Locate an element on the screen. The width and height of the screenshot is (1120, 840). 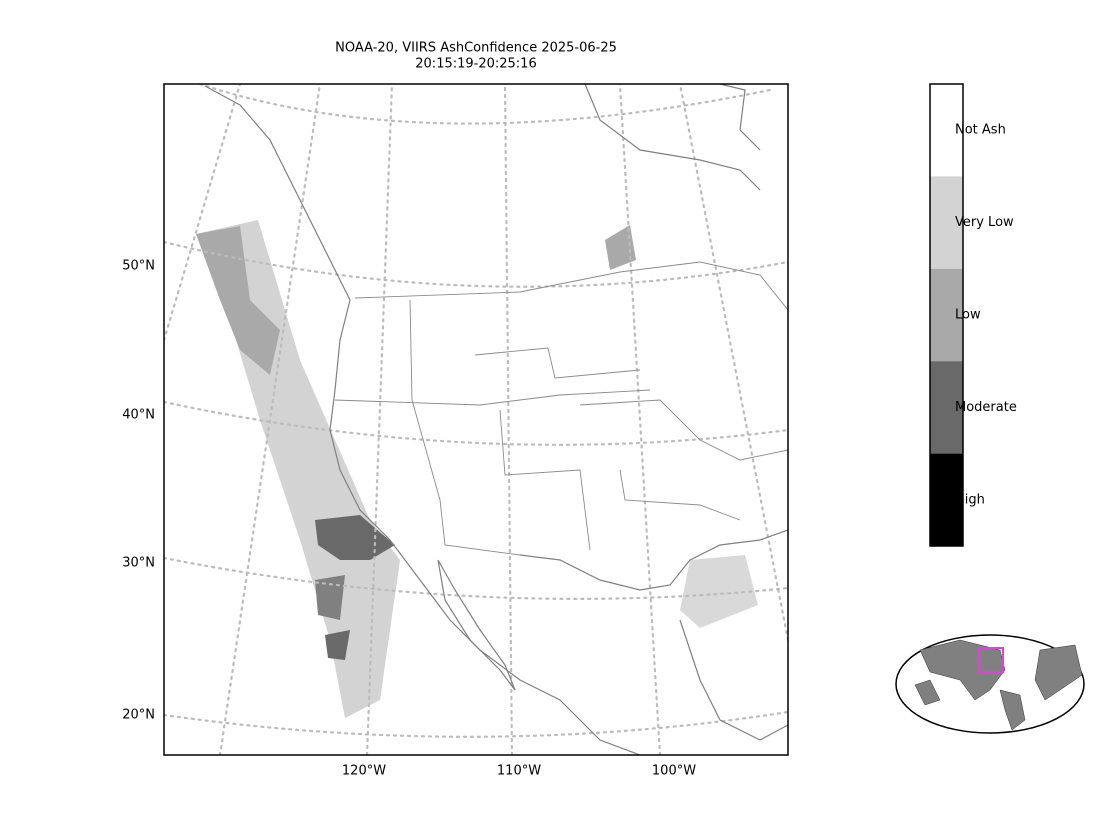
longitude-label: 120°W is located at coordinates (364, 771).